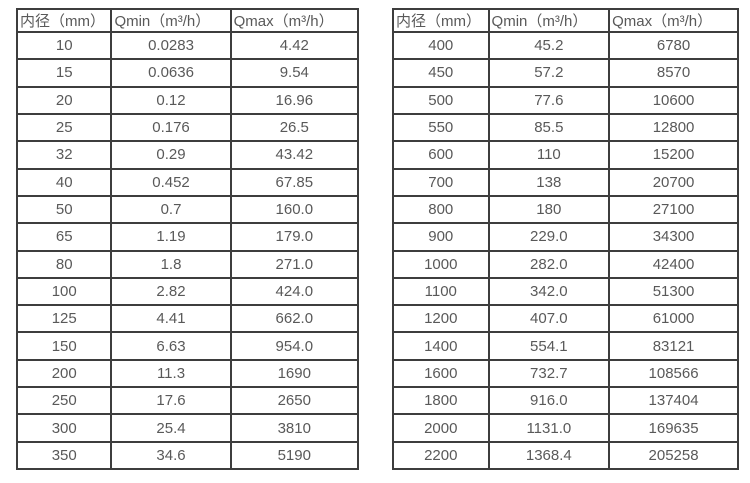 The image size is (750, 483). What do you see at coordinates (441, 401) in the screenshot?
I see `cell: 1800` at bounding box center [441, 401].